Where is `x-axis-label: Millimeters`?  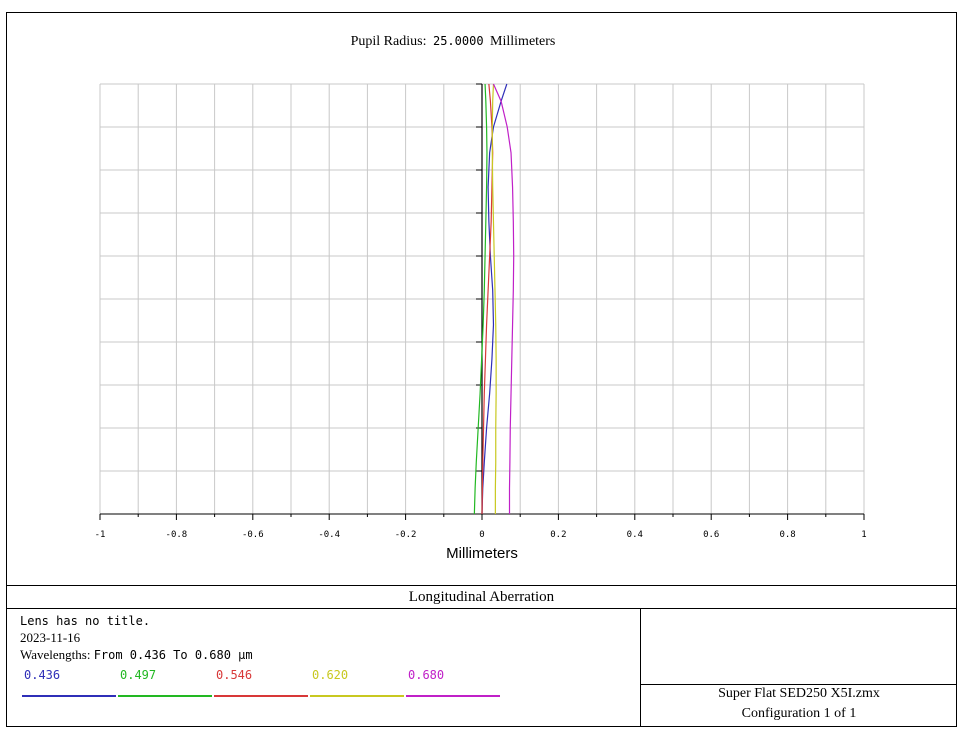
x-axis-label: Millimeters is located at coordinates (482, 553).